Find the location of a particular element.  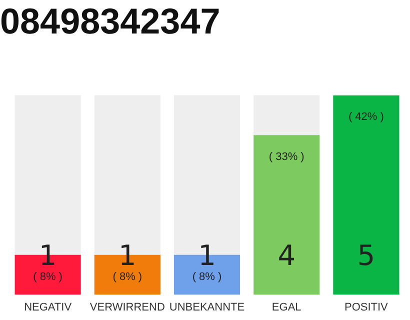

x-tick-label: NEGATIV is located at coordinates (48, 307).